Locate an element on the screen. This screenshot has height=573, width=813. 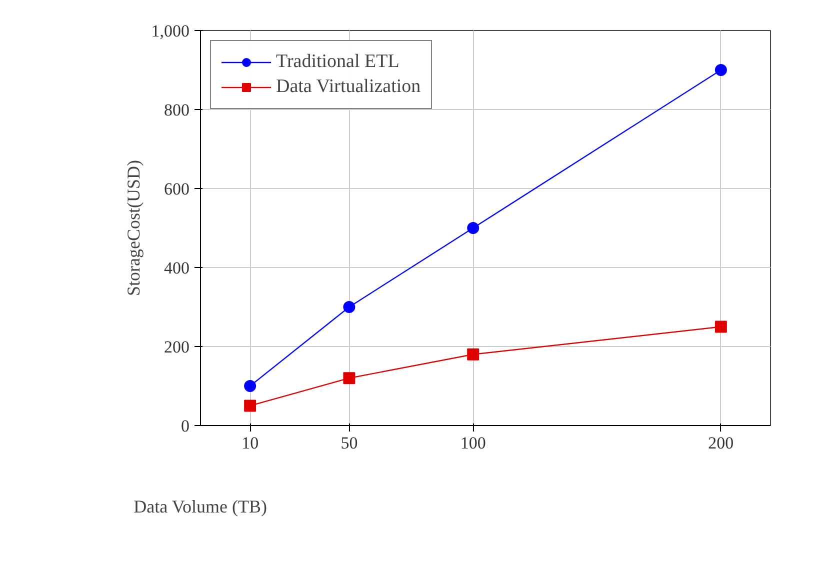
x-tick-label: 200 is located at coordinates (721, 443).